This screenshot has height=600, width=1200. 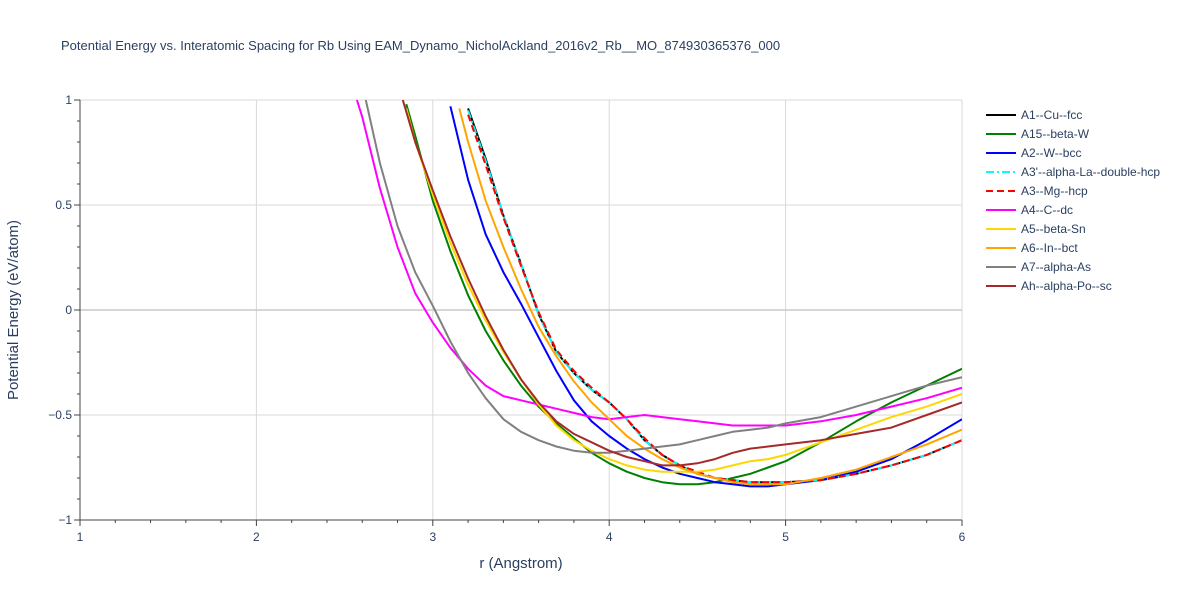 What do you see at coordinates (1051, 153) in the screenshot?
I see `legend-label-a2-w-bcc: A2--W--bcc` at bounding box center [1051, 153].